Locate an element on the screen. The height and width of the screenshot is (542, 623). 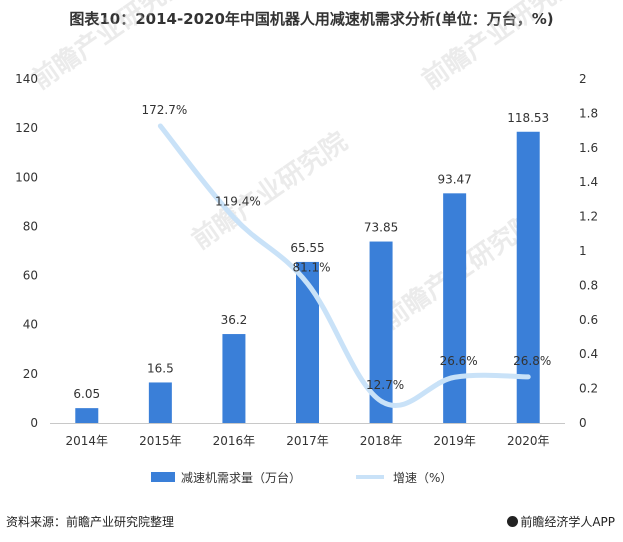
x-axis-tick-label: 2018年 is located at coordinates (381, 441).